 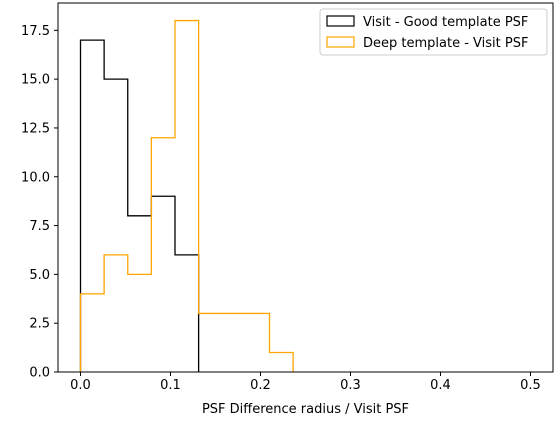 What do you see at coordinates (35, 80) in the screenshot?
I see `y-tick-label: 15.0` at bounding box center [35, 80].